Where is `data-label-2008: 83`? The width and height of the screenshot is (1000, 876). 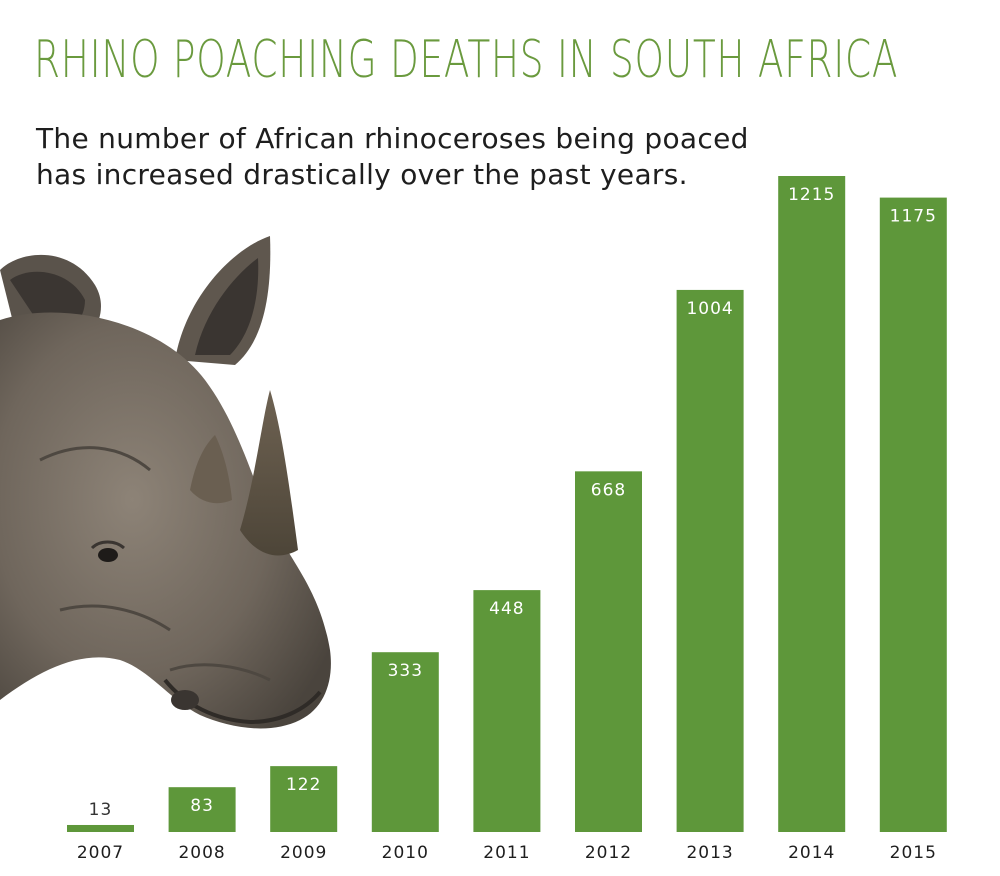
data-label-2008: 83 is located at coordinates (202, 806).